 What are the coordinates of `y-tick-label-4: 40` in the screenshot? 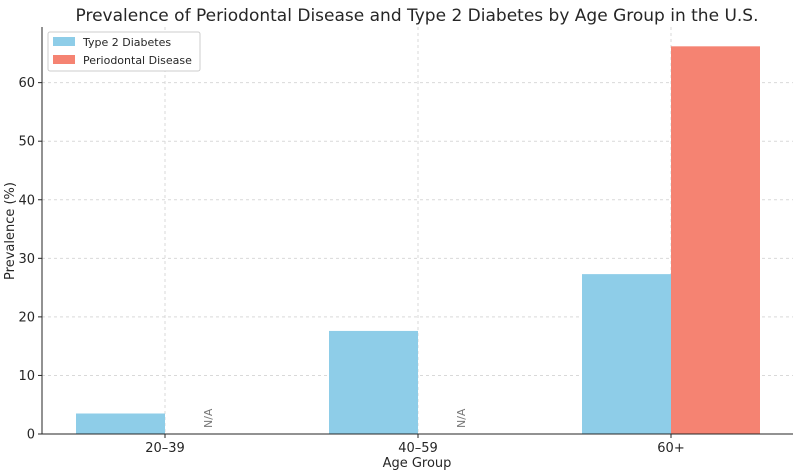 It's located at (26, 200).